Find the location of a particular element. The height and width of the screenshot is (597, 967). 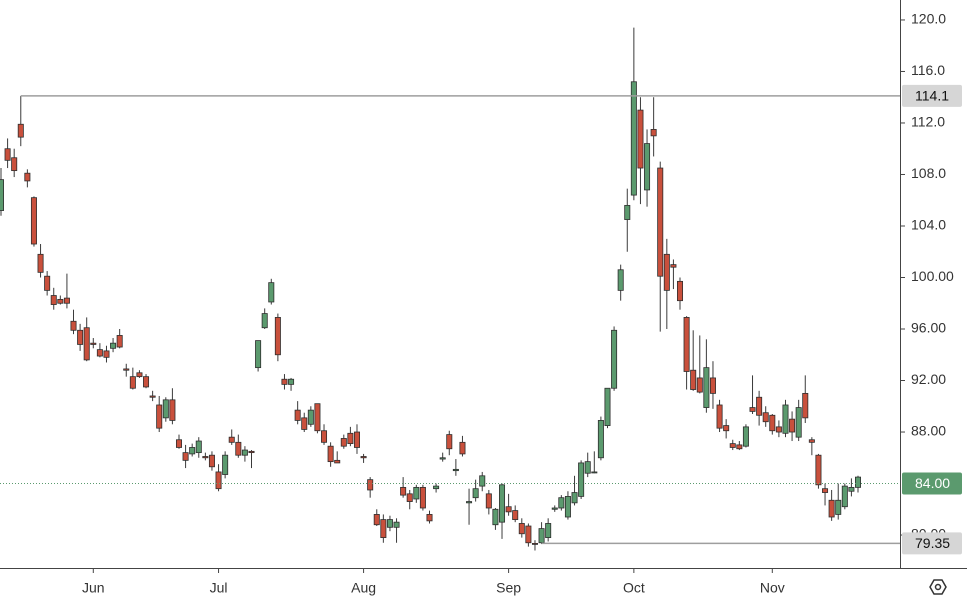

settings-icon is located at coordinates (938, 587).